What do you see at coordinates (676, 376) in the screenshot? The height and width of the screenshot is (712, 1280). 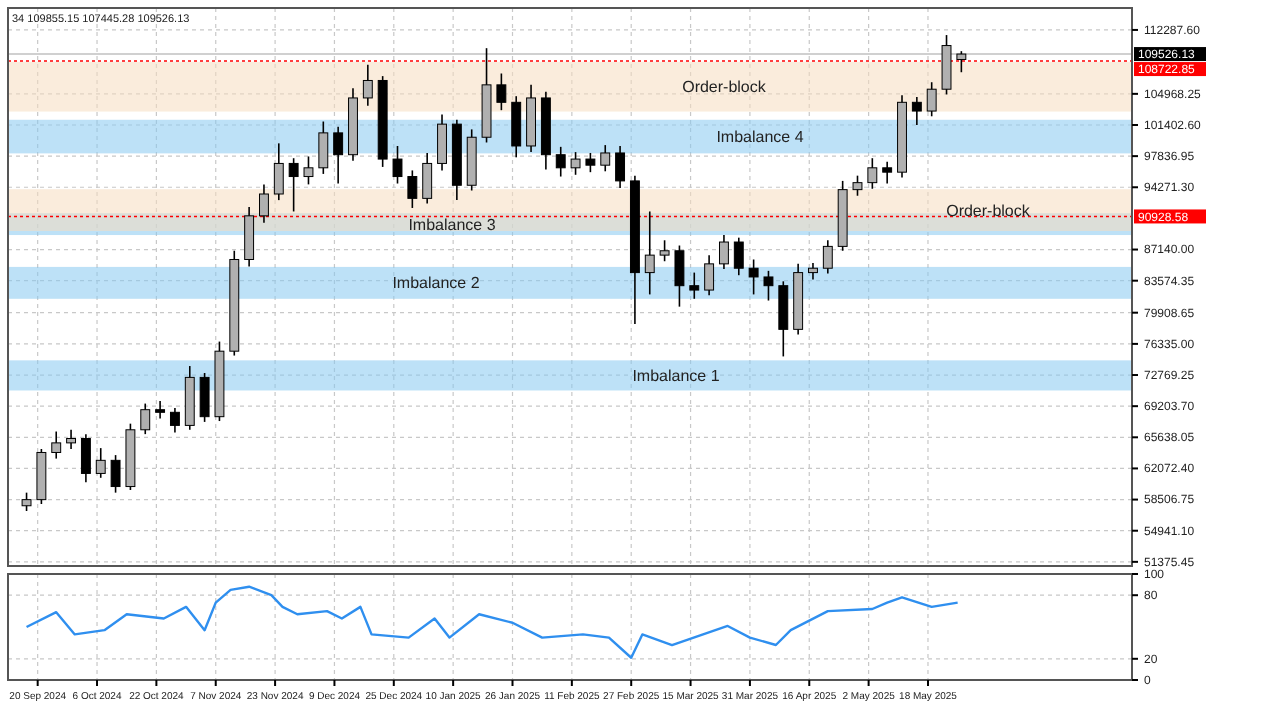 I see `band-label: Imbalance 1` at bounding box center [676, 376].